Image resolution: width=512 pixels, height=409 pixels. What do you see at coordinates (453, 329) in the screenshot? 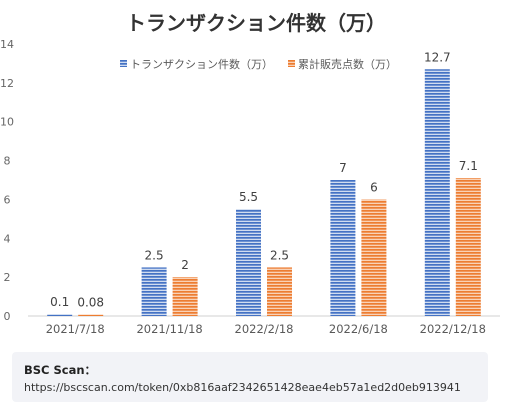
I see `x-category-label: 2022/12/18` at bounding box center [453, 329].